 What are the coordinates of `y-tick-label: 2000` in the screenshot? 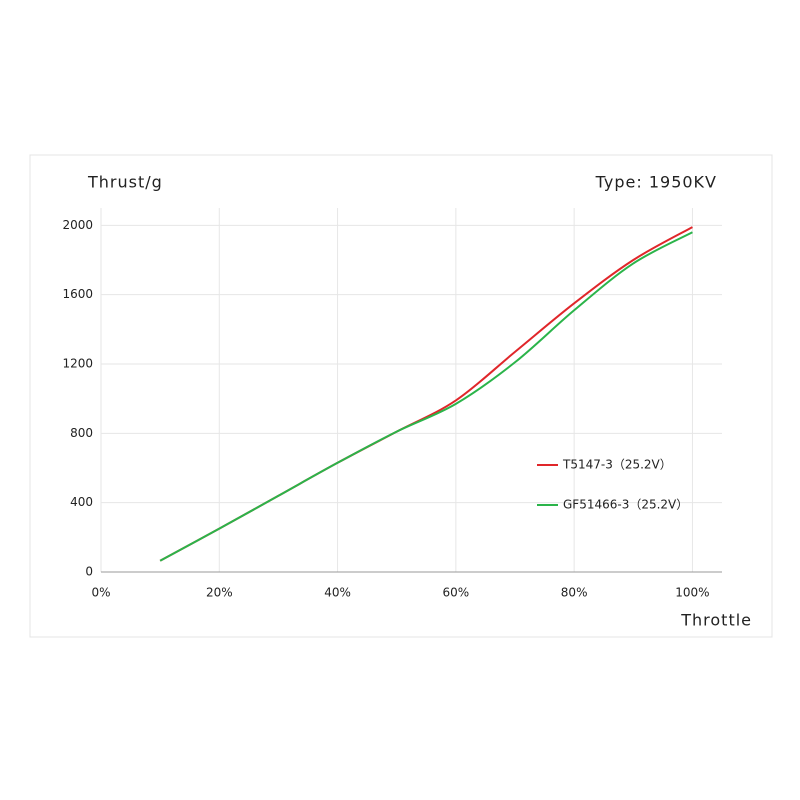 It's located at (77, 225).